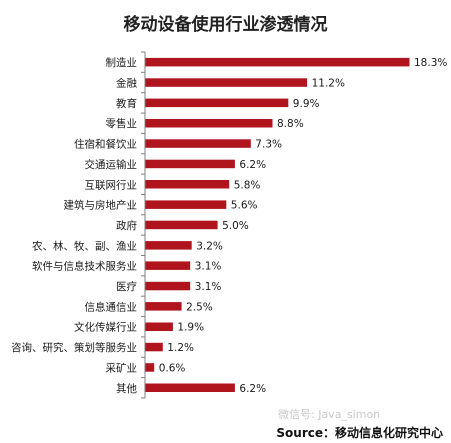 The image size is (451, 443). I want to click on category-label: 零售业, so click(122, 123).